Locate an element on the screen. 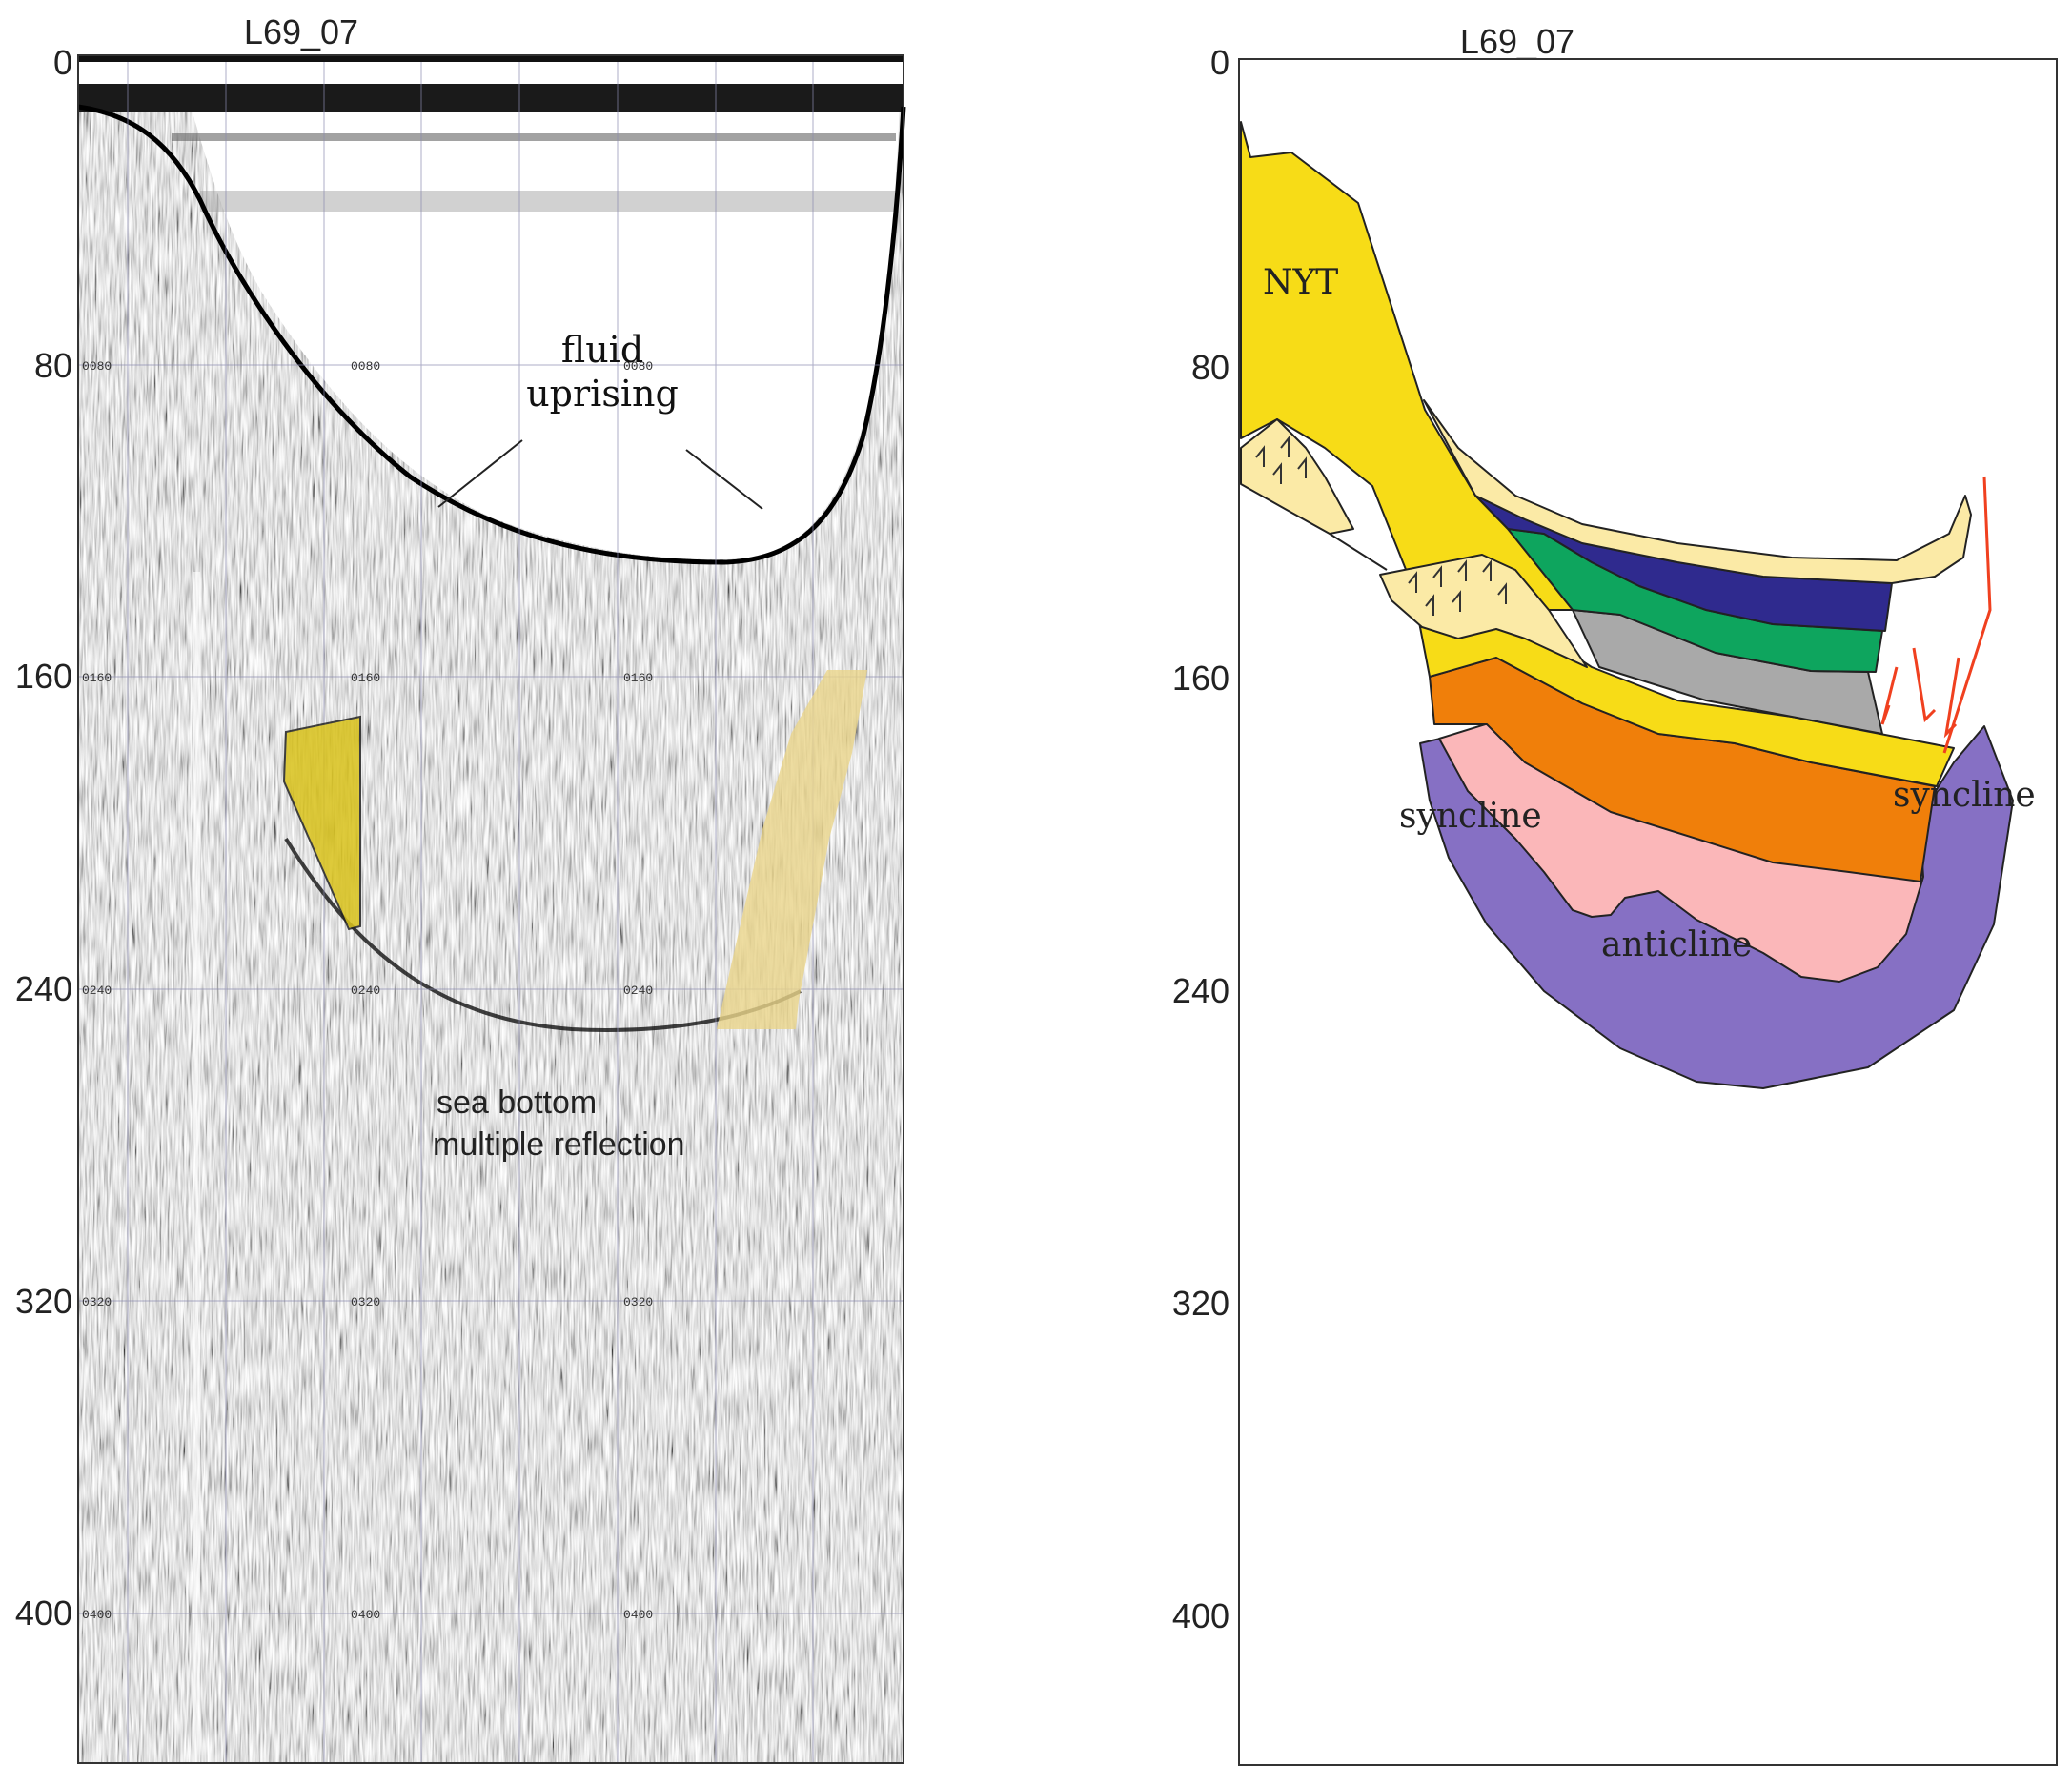  label-syncline-left: syncline is located at coordinates (1470, 816).